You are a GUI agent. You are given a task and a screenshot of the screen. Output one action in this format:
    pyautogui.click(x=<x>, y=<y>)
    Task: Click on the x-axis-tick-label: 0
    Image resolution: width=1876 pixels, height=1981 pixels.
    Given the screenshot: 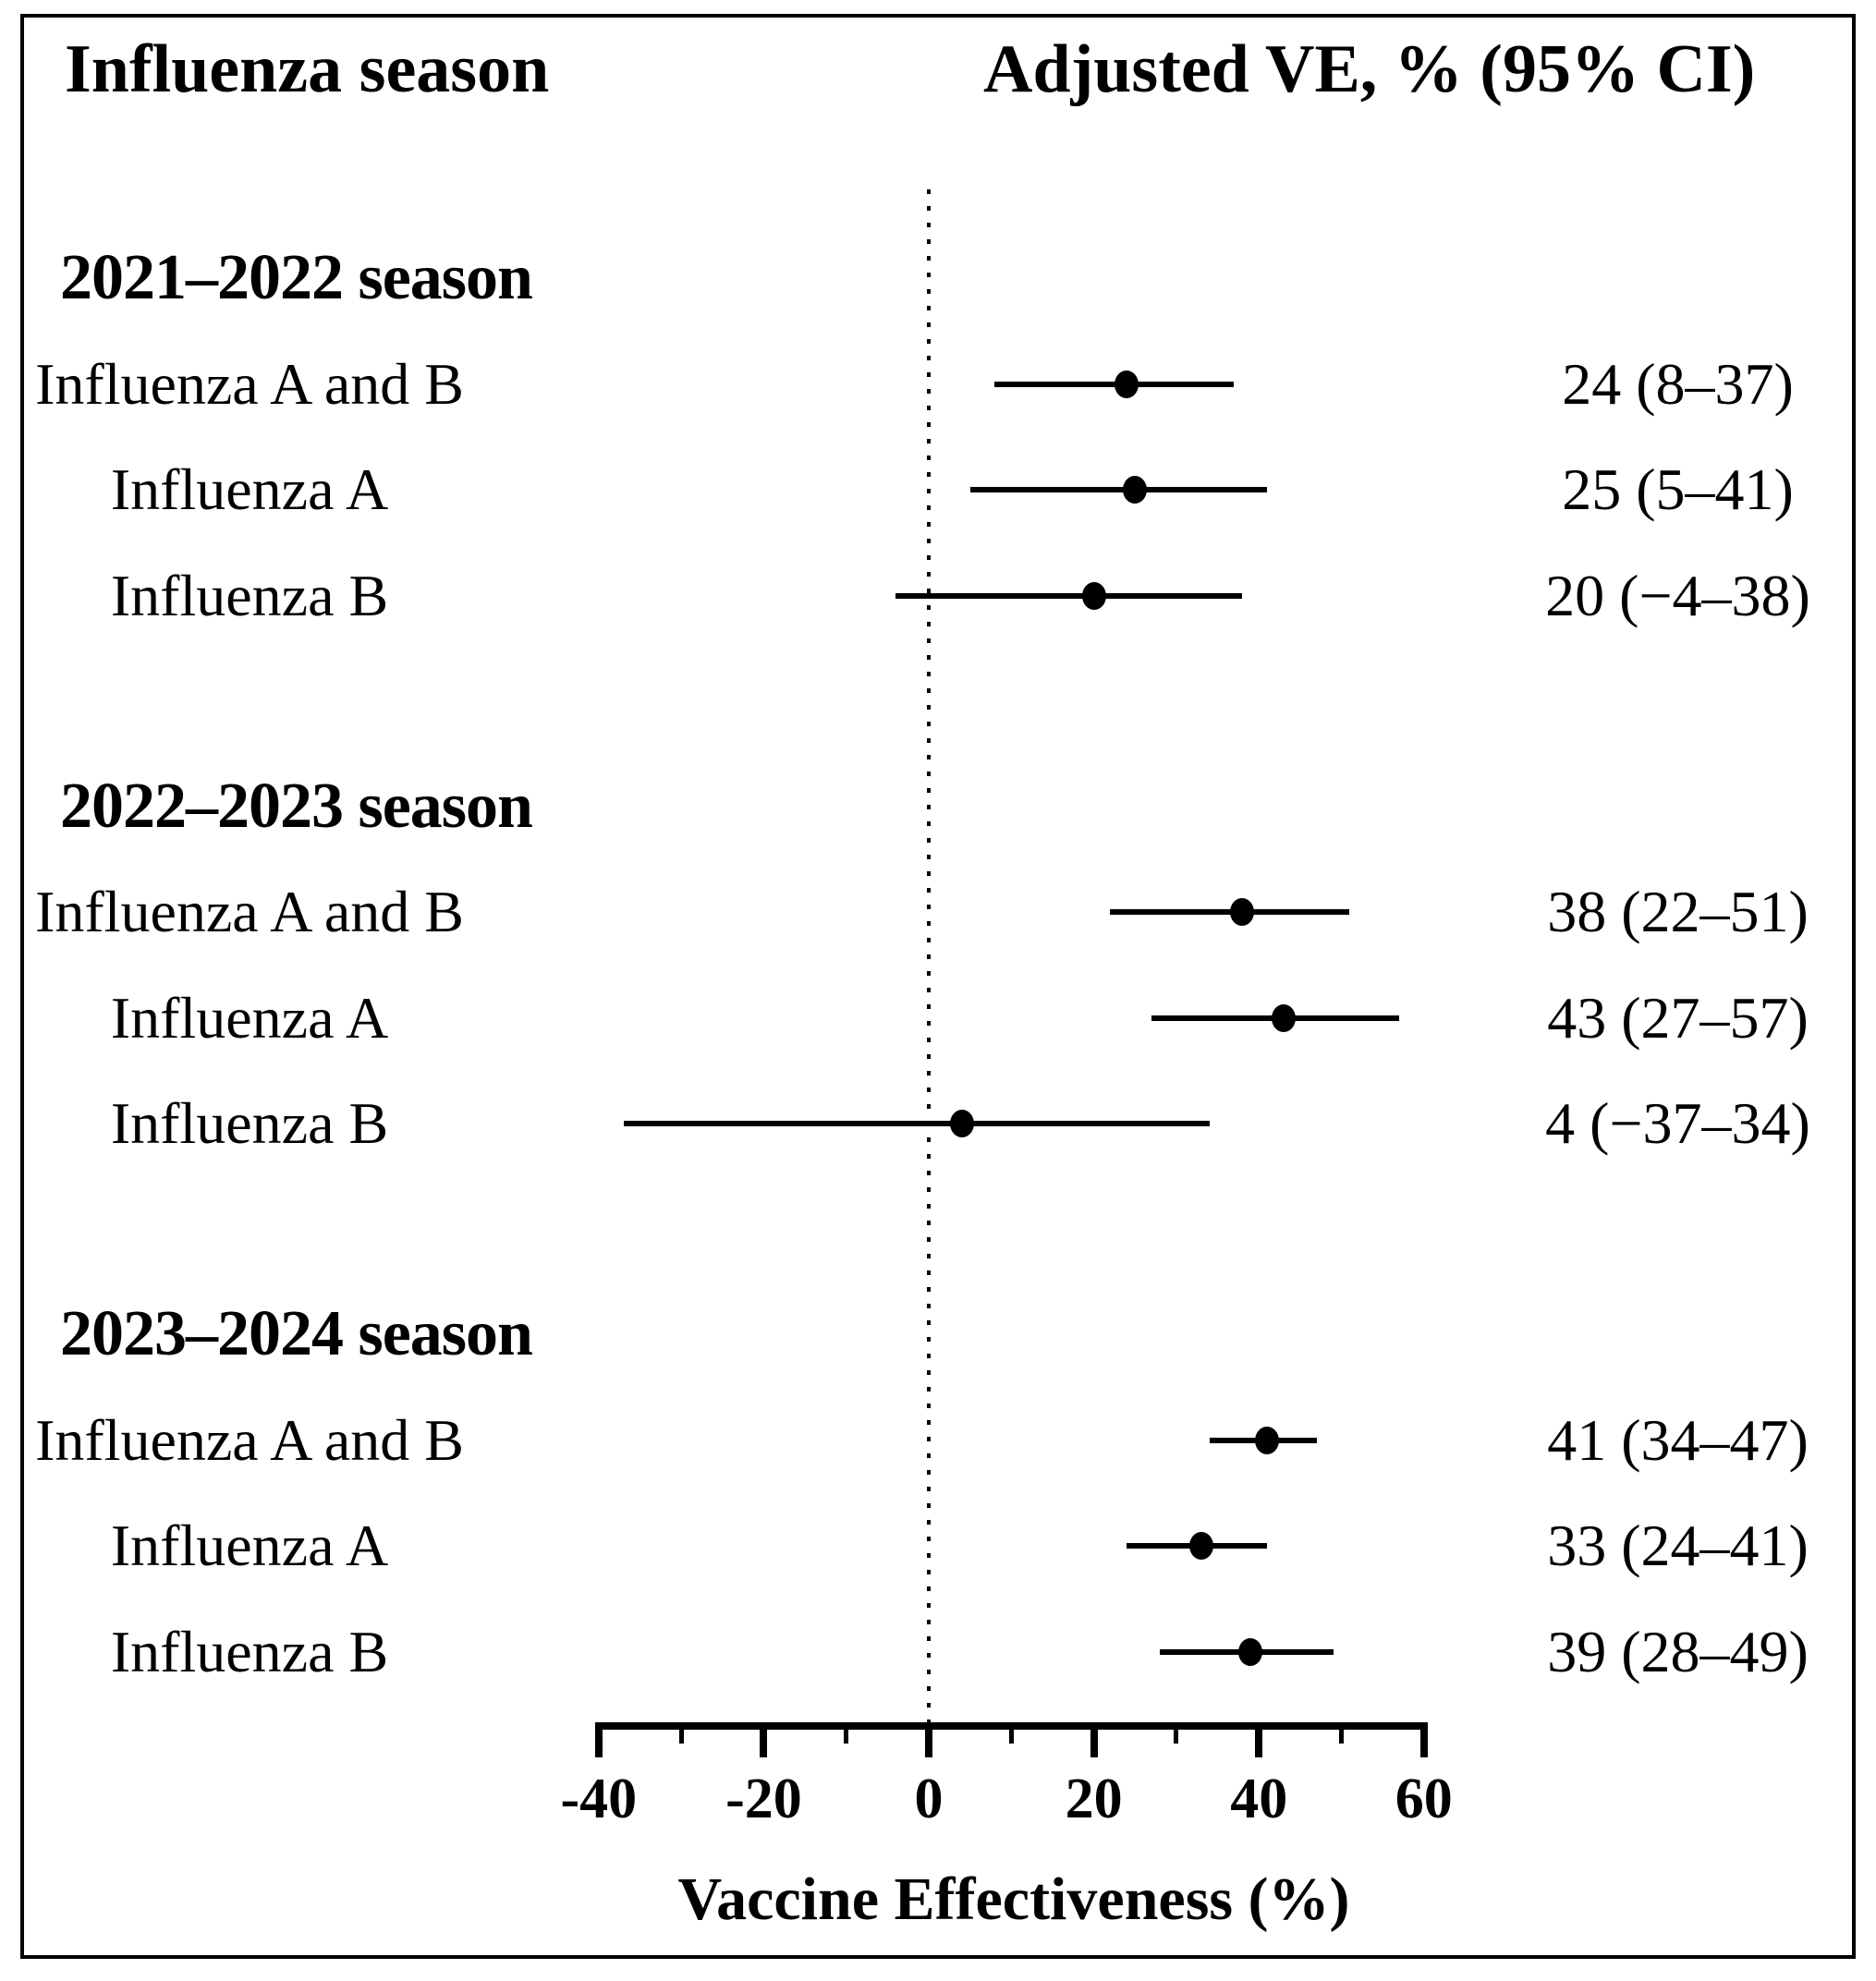 What is the action you would take?
    pyautogui.click(x=929, y=1799)
    